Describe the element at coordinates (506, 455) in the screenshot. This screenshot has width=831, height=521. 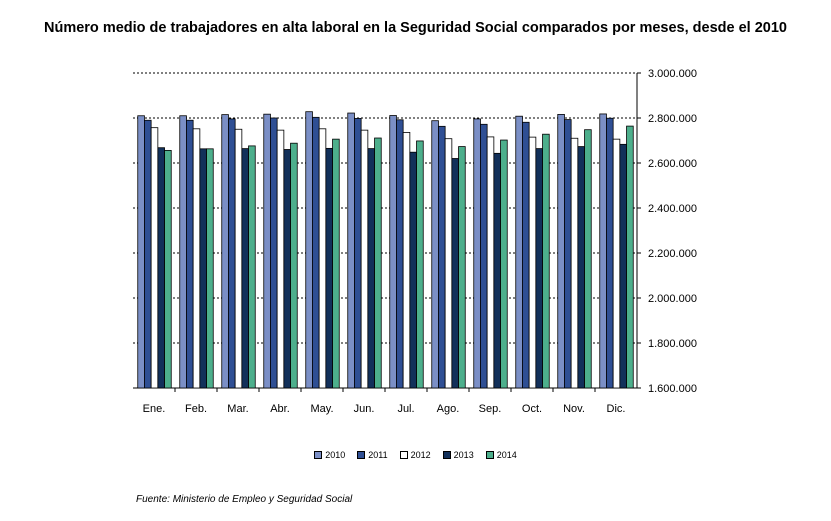
I see `legend-label: 2014` at that location.